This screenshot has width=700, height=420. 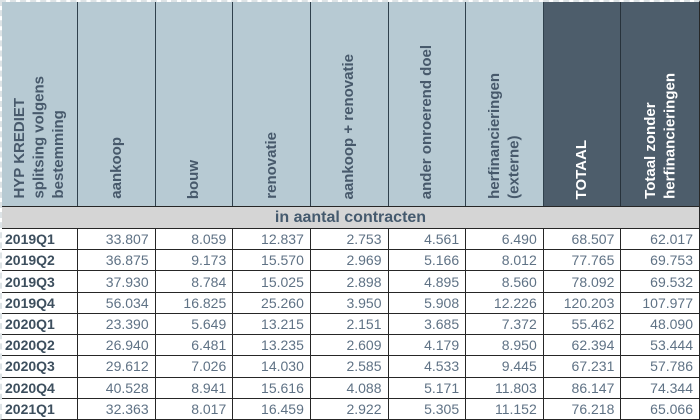 I want to click on table-cell: 13.235, so click(x=272, y=345).